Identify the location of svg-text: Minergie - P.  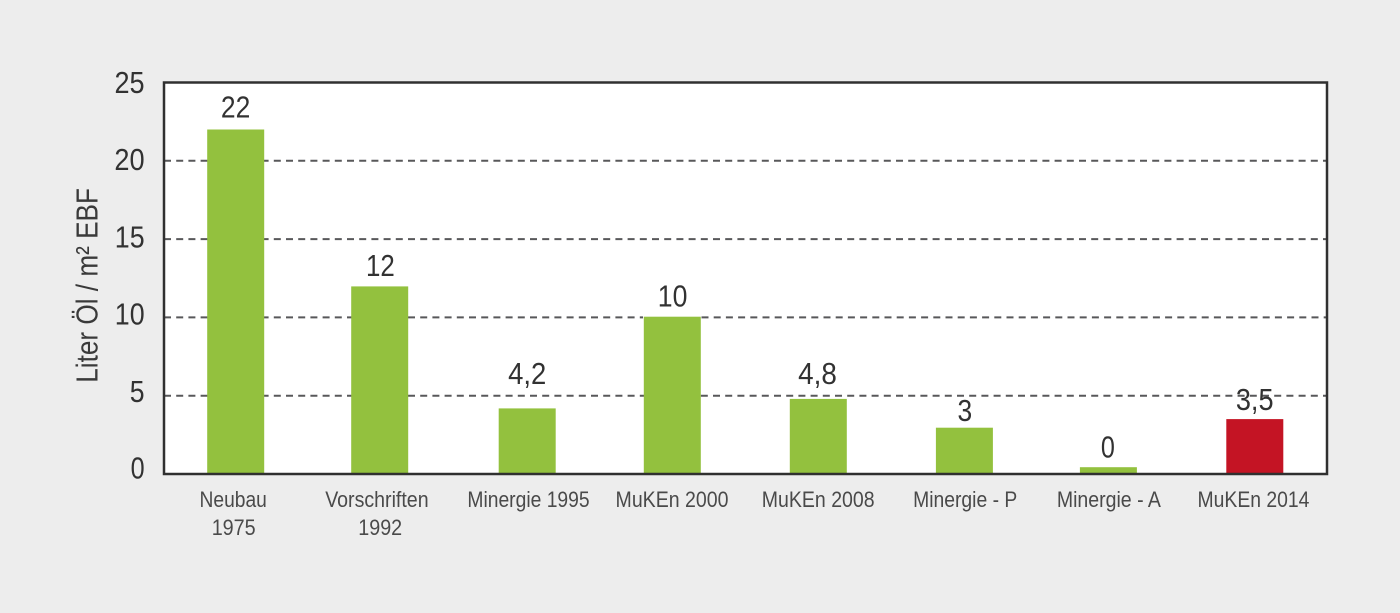
(965, 499).